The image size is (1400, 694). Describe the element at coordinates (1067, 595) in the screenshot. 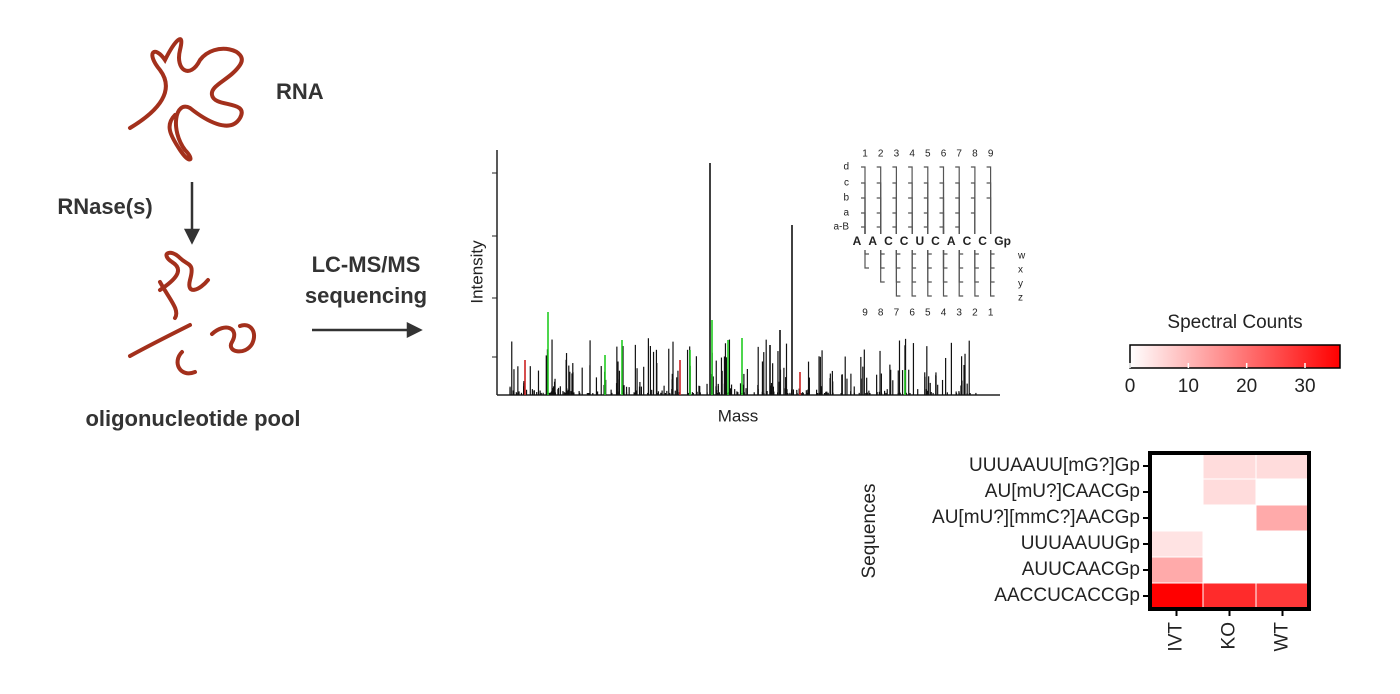

I see `row-label: AACCUCACCGp` at that location.